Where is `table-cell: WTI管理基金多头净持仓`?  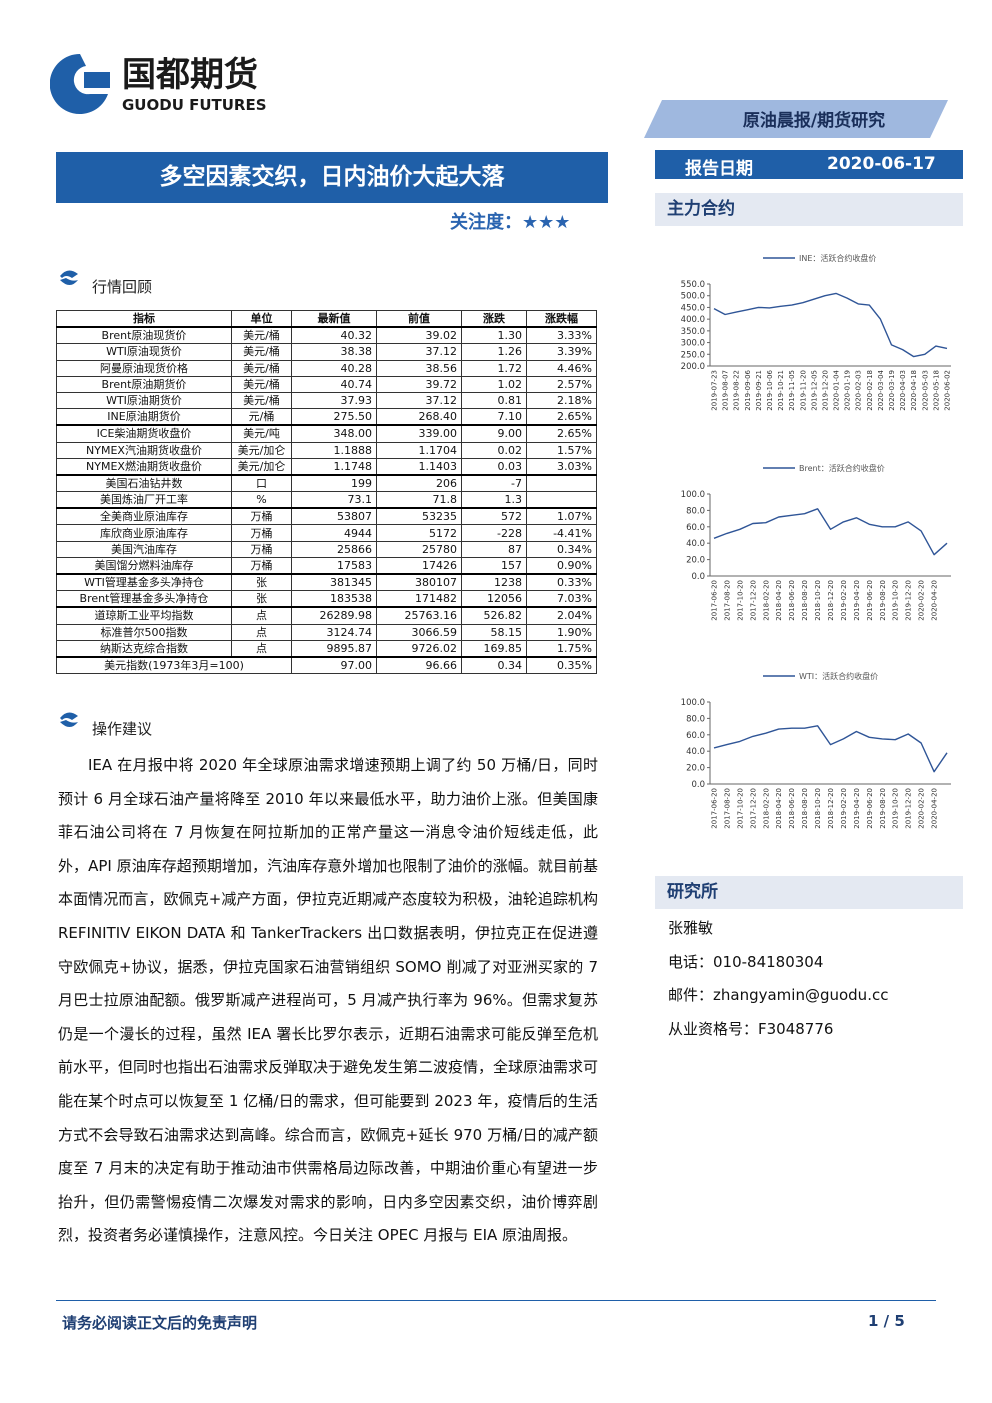
table-cell: WTI管理基金多头净持仓 is located at coordinates (144, 582).